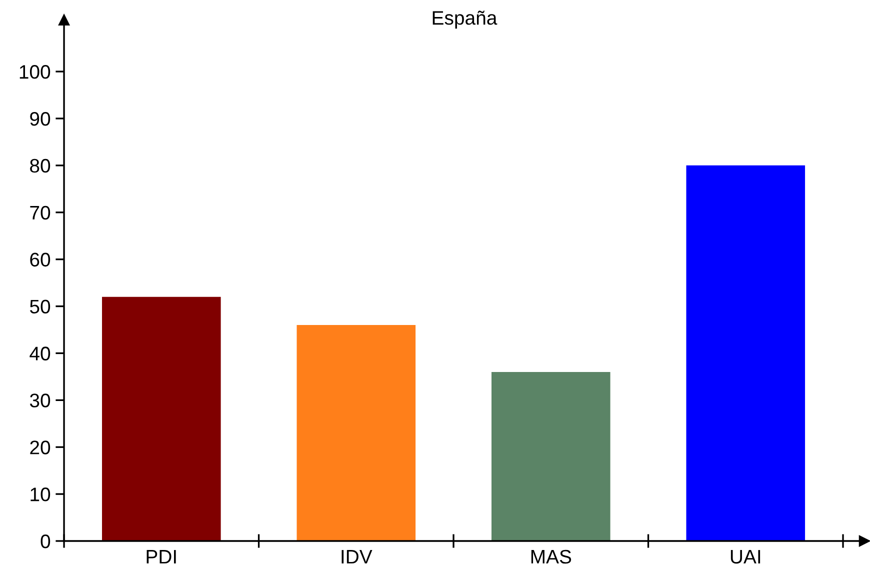  Describe the element at coordinates (745, 557) in the screenshot. I see `x-tick-label: UAI` at that location.